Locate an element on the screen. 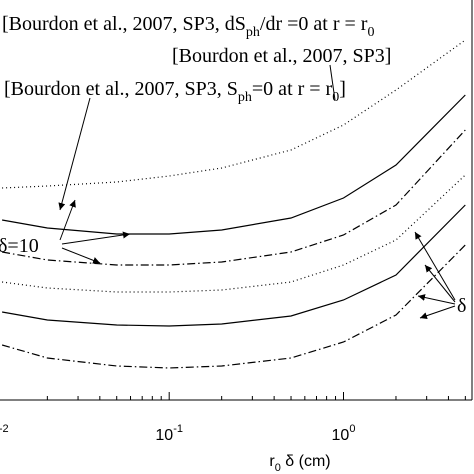  x-label-part: r is located at coordinates (272, 461).